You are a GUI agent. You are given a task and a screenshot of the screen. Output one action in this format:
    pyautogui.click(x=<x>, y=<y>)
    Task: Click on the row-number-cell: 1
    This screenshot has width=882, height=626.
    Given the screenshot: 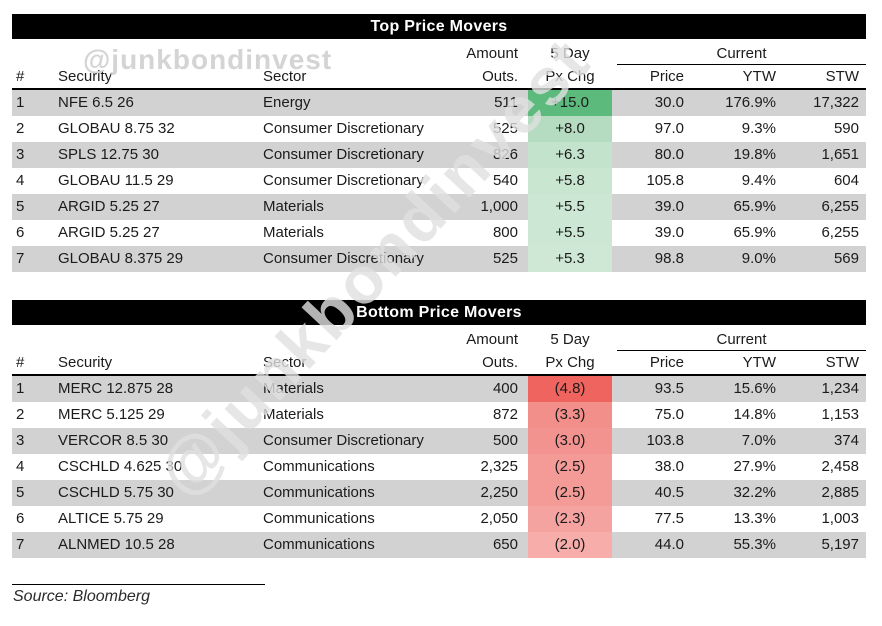 What is the action you would take?
    pyautogui.click(x=20, y=388)
    